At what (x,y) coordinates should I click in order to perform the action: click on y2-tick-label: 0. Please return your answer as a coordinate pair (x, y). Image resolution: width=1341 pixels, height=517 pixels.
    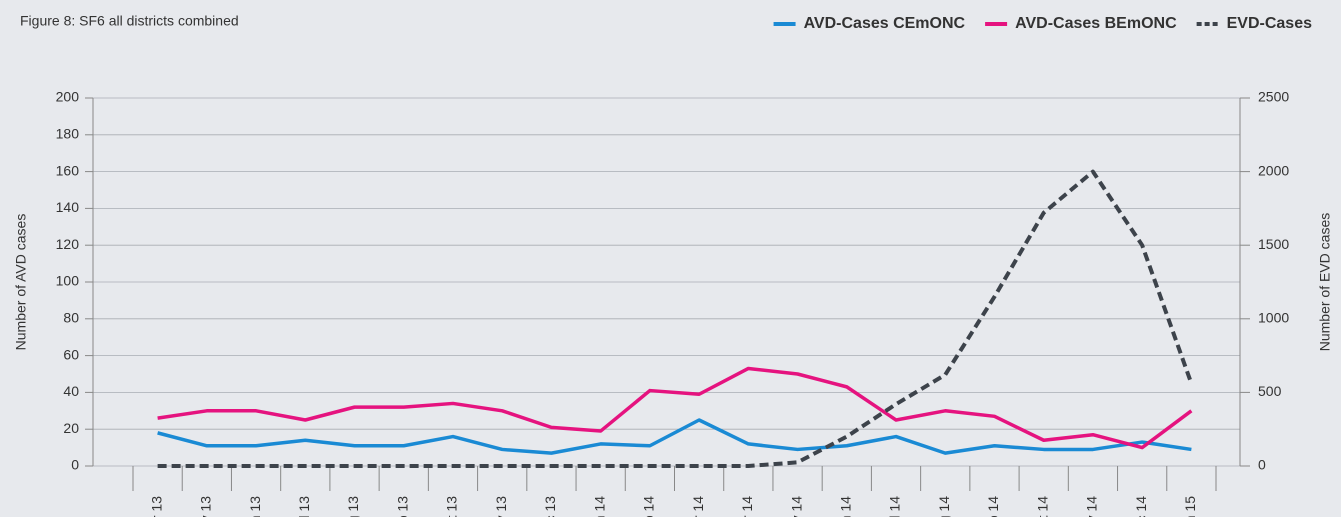
    Looking at the image, I should click on (1262, 465).